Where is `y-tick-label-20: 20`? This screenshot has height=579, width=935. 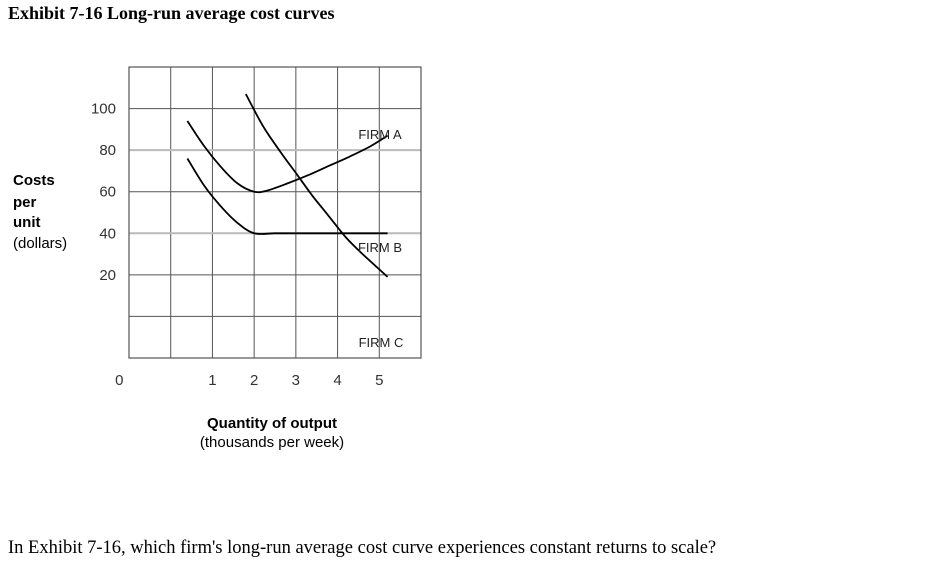
y-tick-label-20: 20 is located at coordinates (107, 275).